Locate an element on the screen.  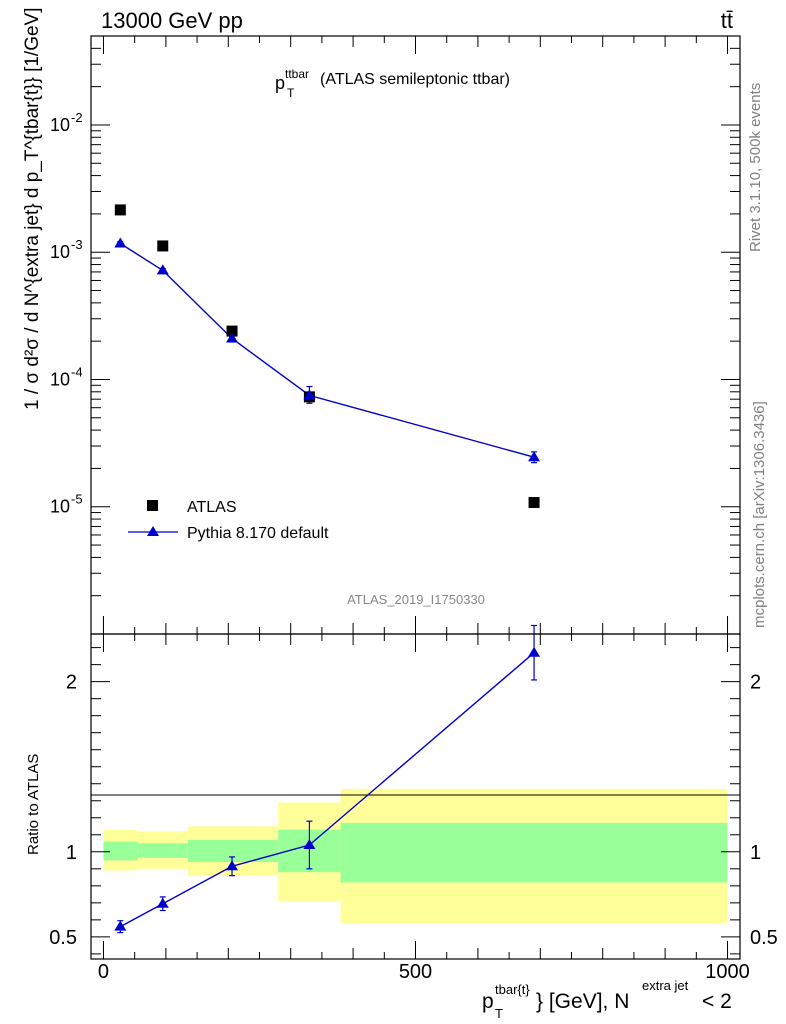
main-y-tick-label-exp: -2 is located at coordinates (77, 117).